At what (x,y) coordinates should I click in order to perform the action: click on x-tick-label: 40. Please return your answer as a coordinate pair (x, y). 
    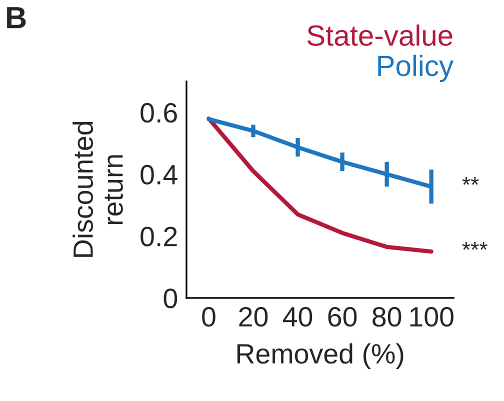
    Looking at the image, I should click on (297, 317).